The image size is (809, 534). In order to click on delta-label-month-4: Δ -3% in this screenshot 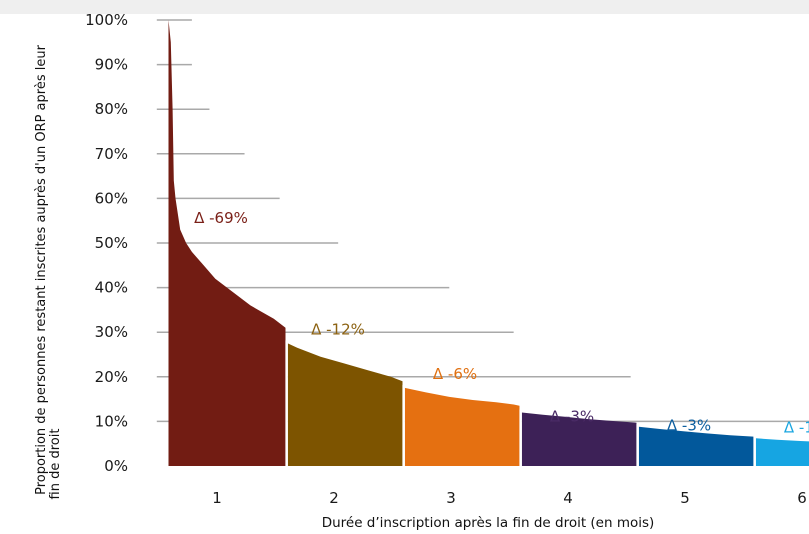, I will do `click(572, 416)`.